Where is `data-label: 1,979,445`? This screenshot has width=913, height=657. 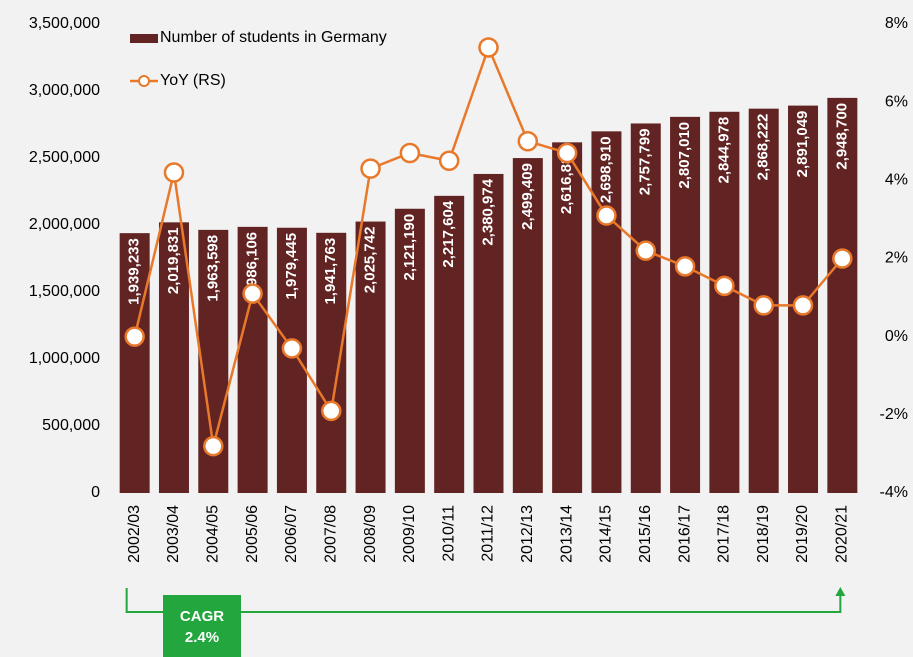 data-label: 1,979,445 is located at coordinates (291, 266).